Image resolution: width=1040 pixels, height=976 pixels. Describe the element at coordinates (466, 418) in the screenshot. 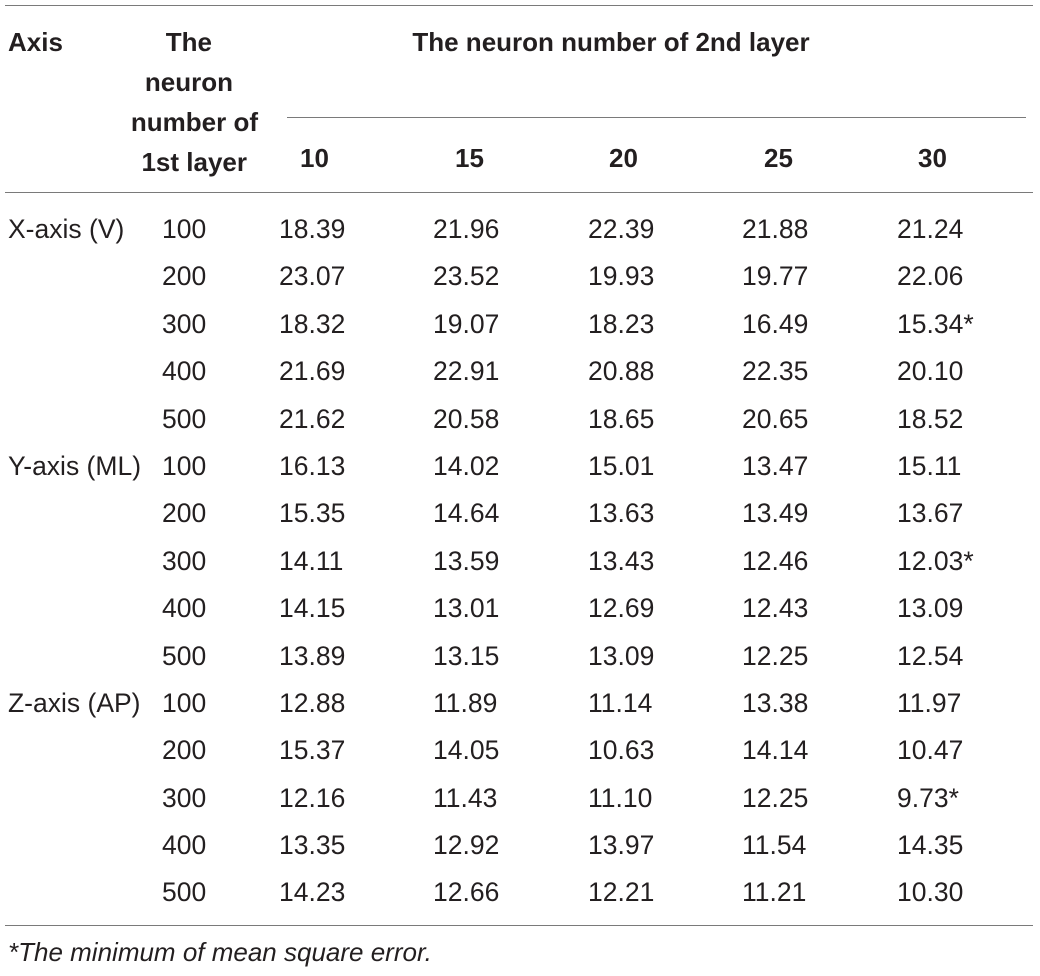

I see `value-cell: 20.58` at that location.